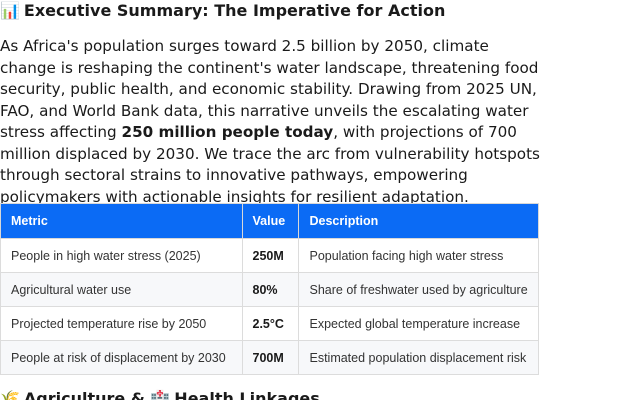  What do you see at coordinates (10, 10) in the screenshot?
I see `bar-chart-icon: 📊` at bounding box center [10, 10].